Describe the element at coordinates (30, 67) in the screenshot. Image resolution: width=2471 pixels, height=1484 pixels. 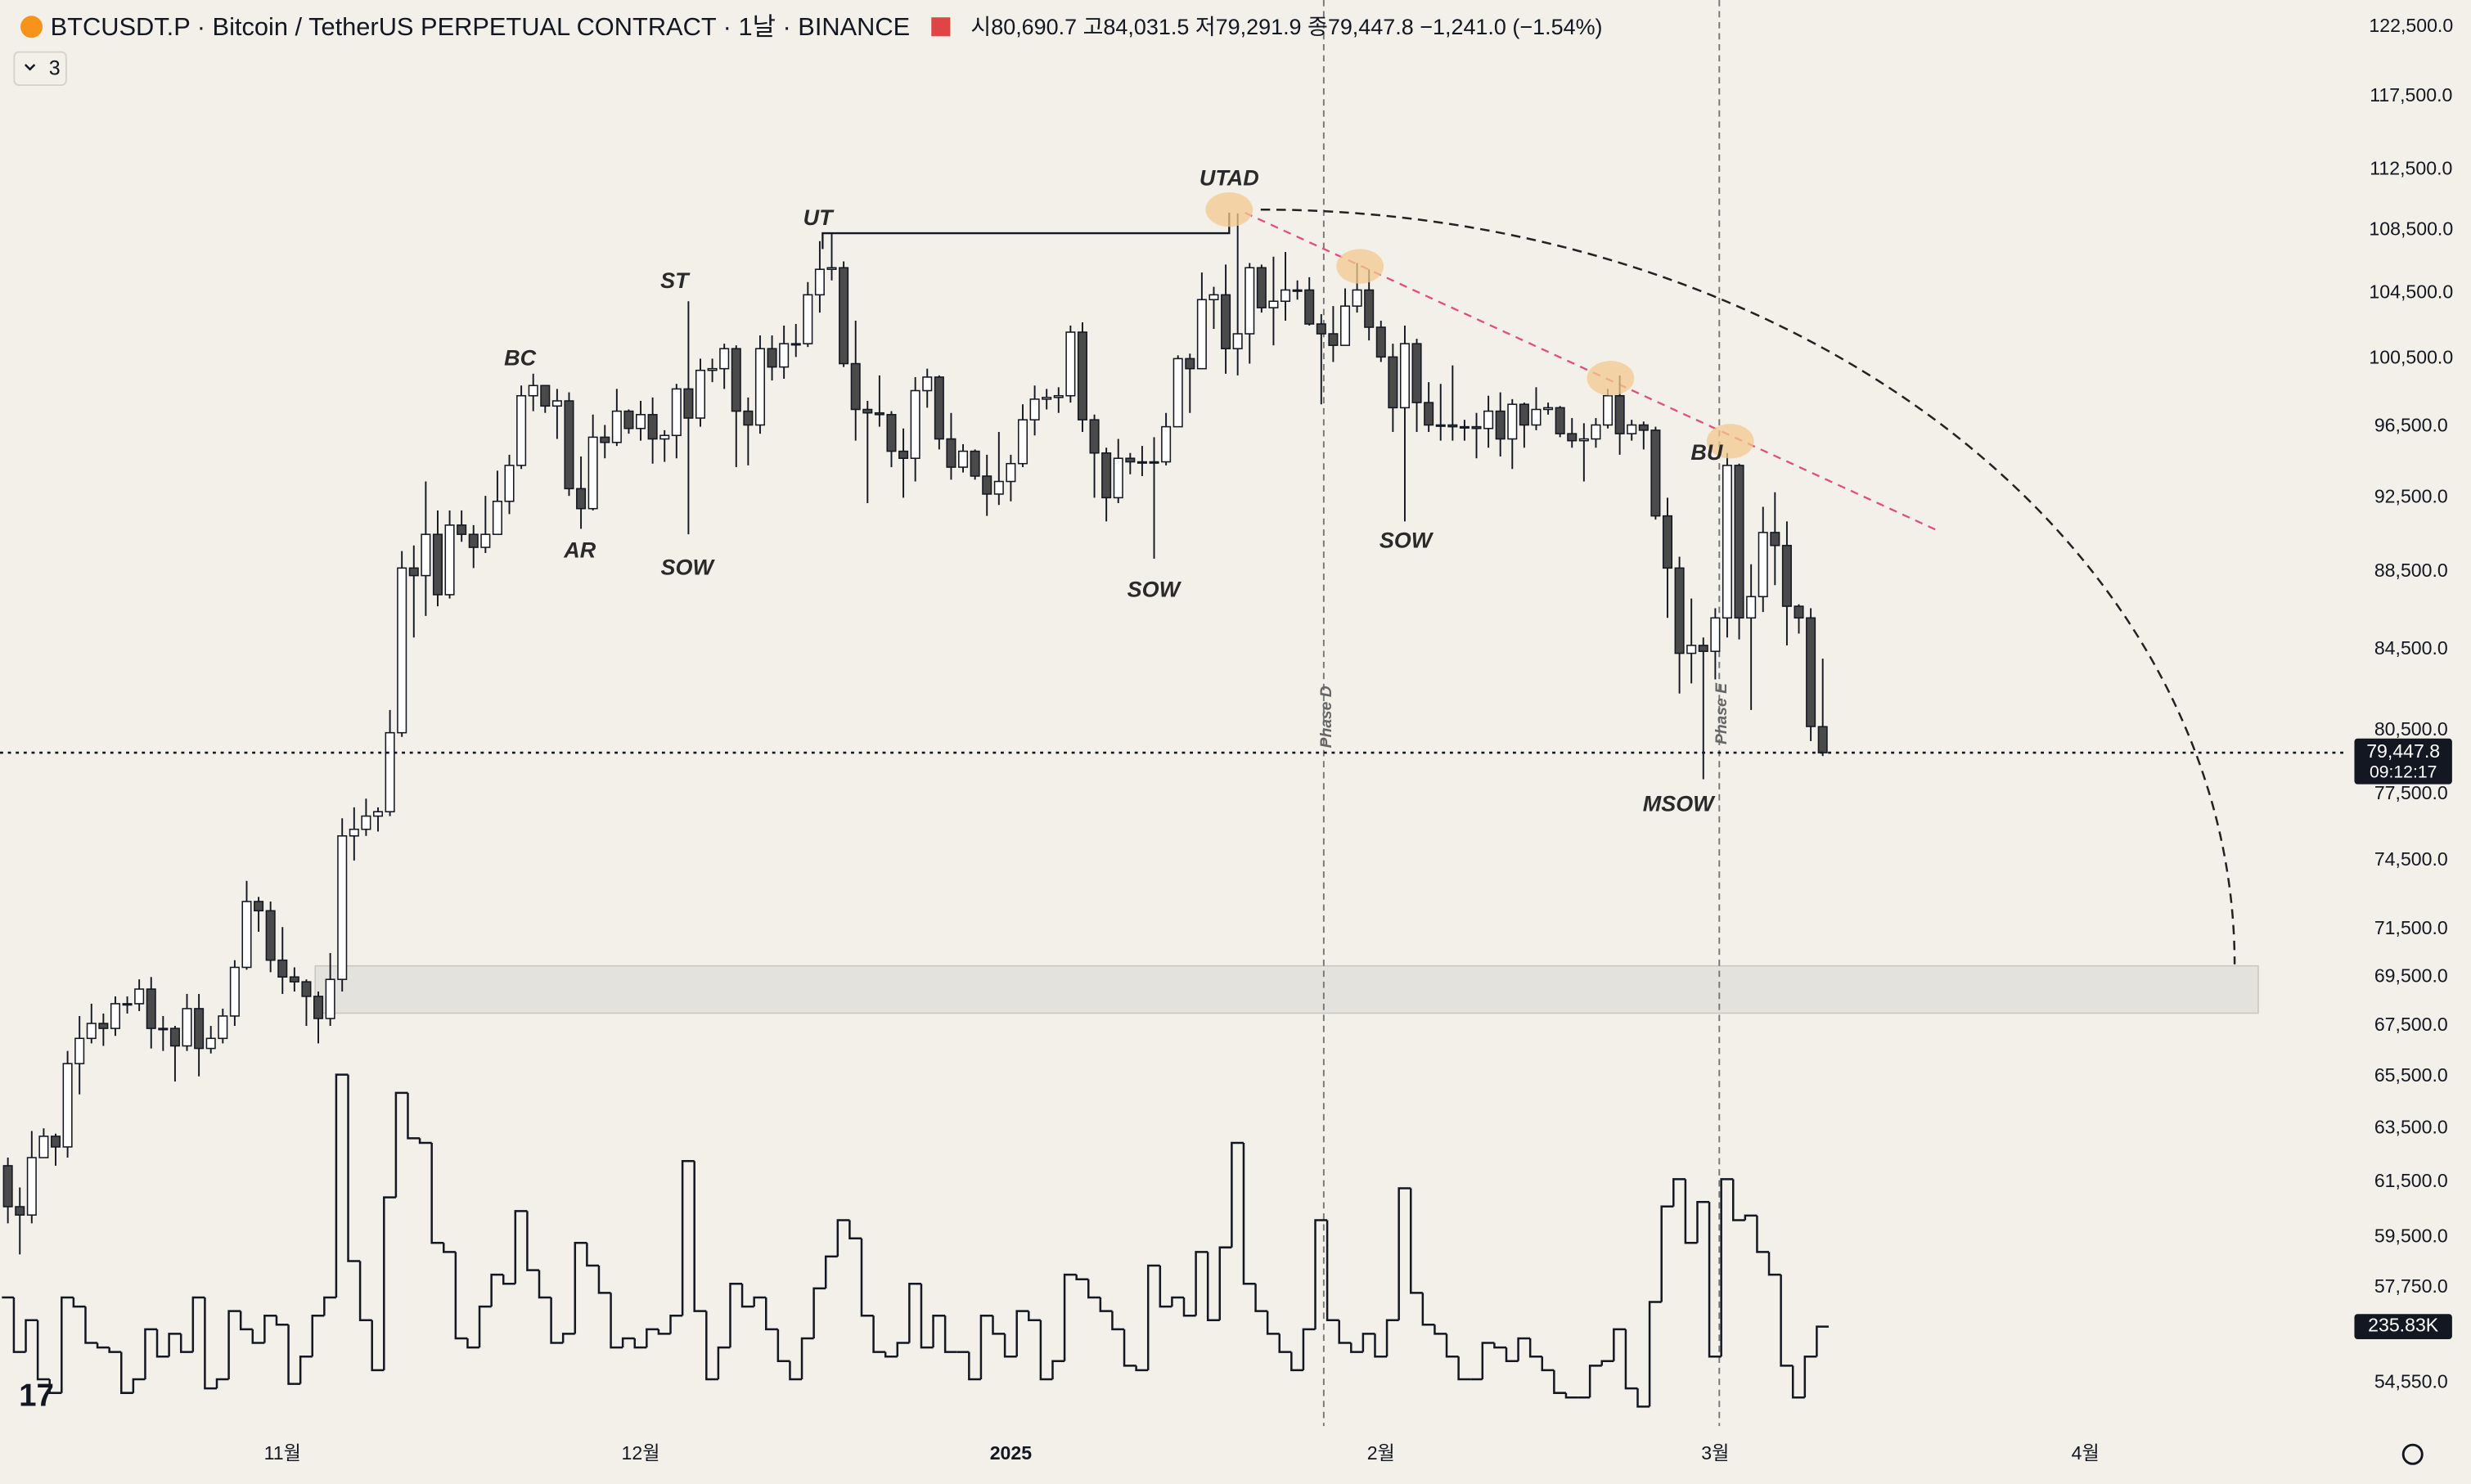
I see `chevron-icon` at that location.